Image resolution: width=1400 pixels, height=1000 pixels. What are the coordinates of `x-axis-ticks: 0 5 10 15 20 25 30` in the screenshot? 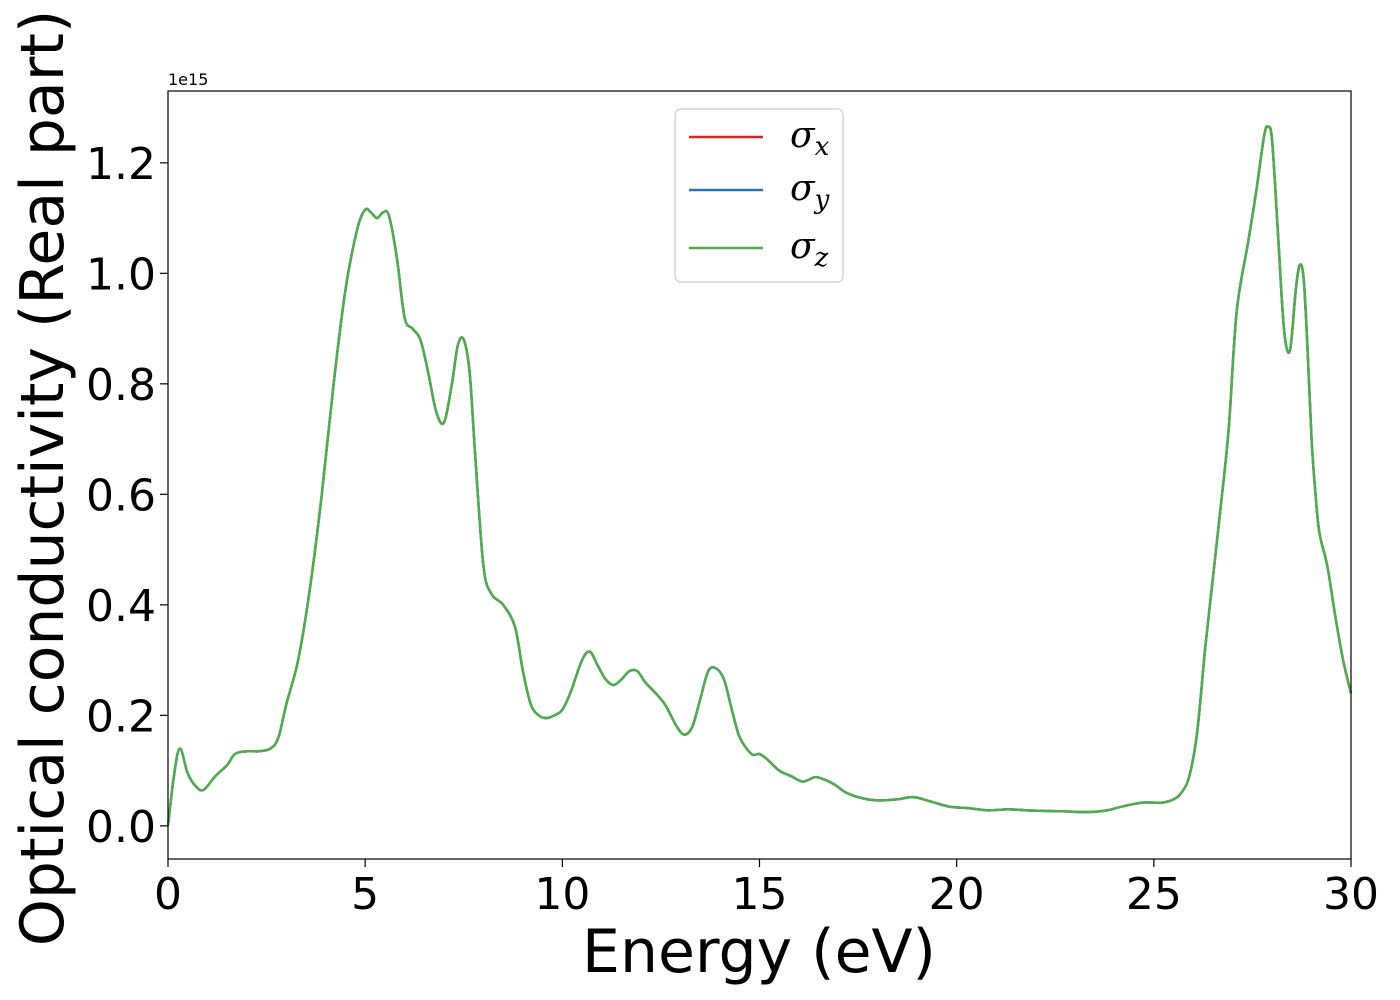 It's located at (766, 889).